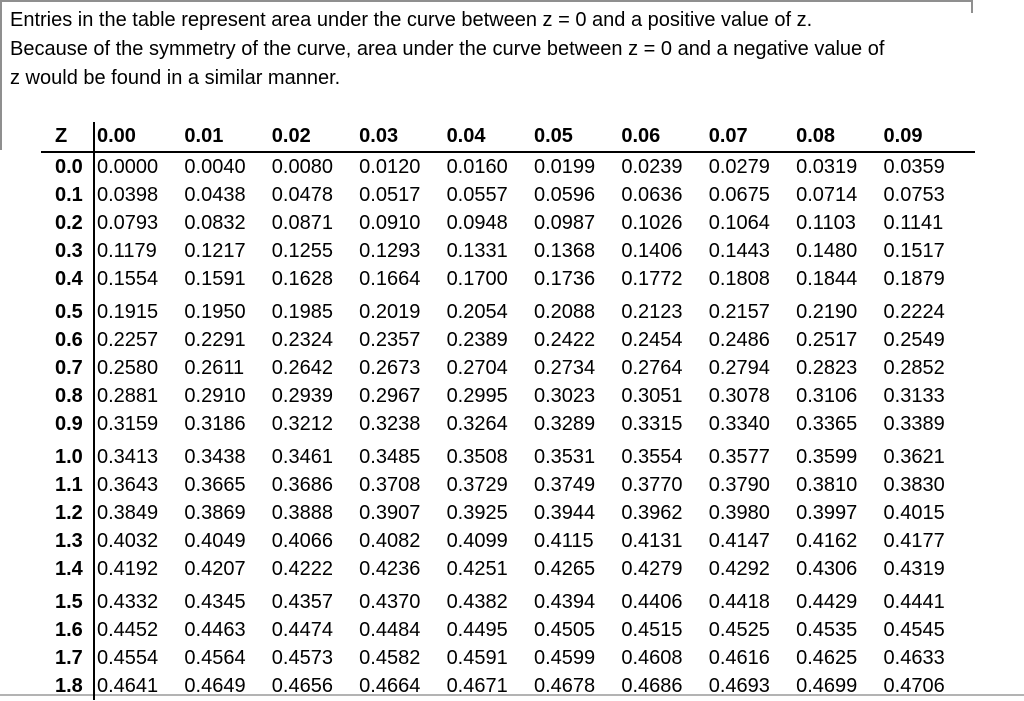  I want to click on area-value-cell: 0.2486, so click(739, 340).